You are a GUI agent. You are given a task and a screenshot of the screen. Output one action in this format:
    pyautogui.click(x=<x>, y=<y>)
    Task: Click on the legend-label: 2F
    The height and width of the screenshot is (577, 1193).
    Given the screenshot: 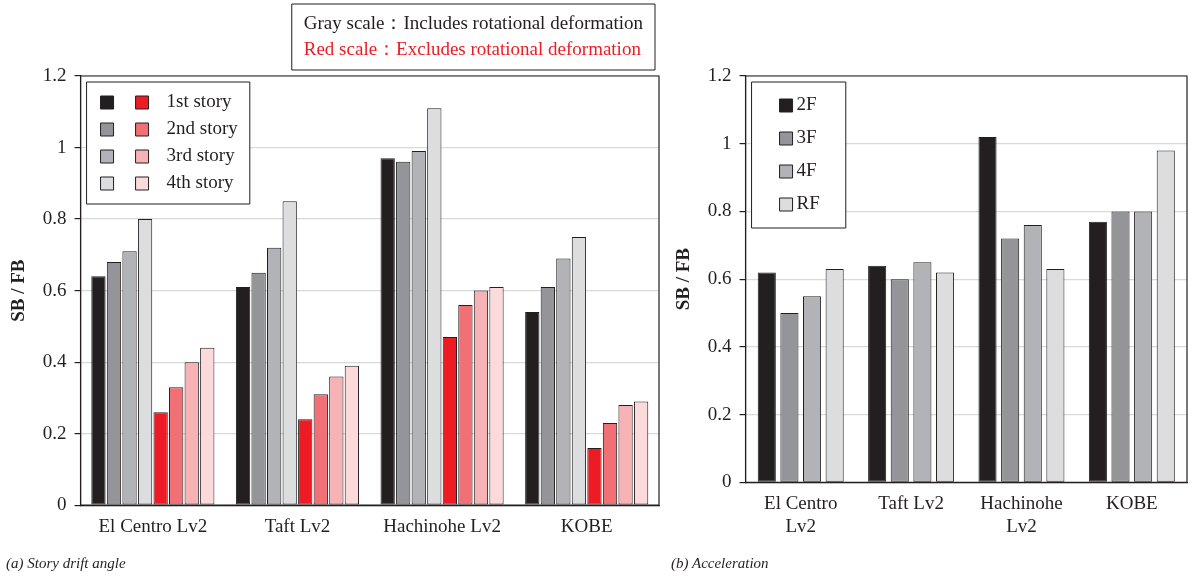 What is the action you would take?
    pyautogui.click(x=806, y=104)
    